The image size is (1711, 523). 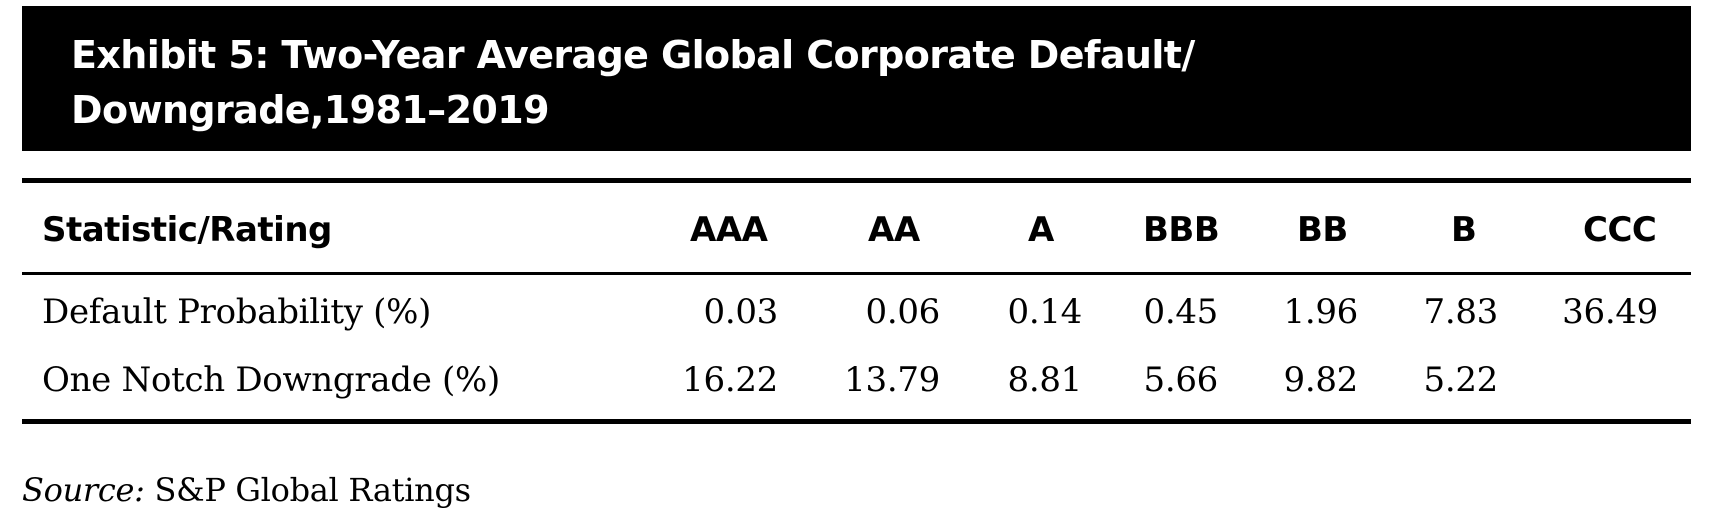 What do you see at coordinates (730, 380) in the screenshot?
I see `cell-downgrade-aaa: 16.22` at bounding box center [730, 380].